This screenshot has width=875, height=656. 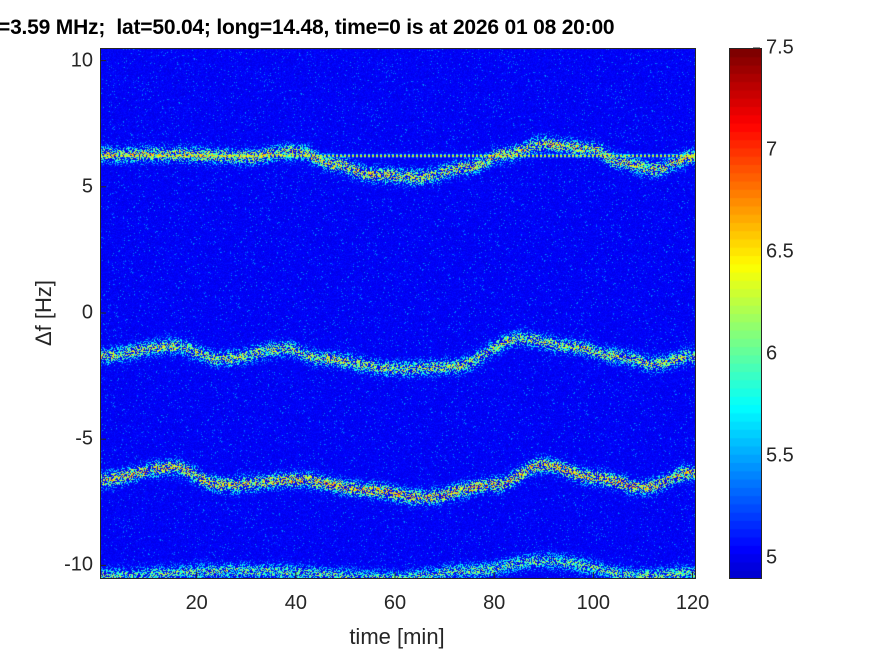 I want to click on colorbar-tick-label: 7, so click(x=772, y=149).